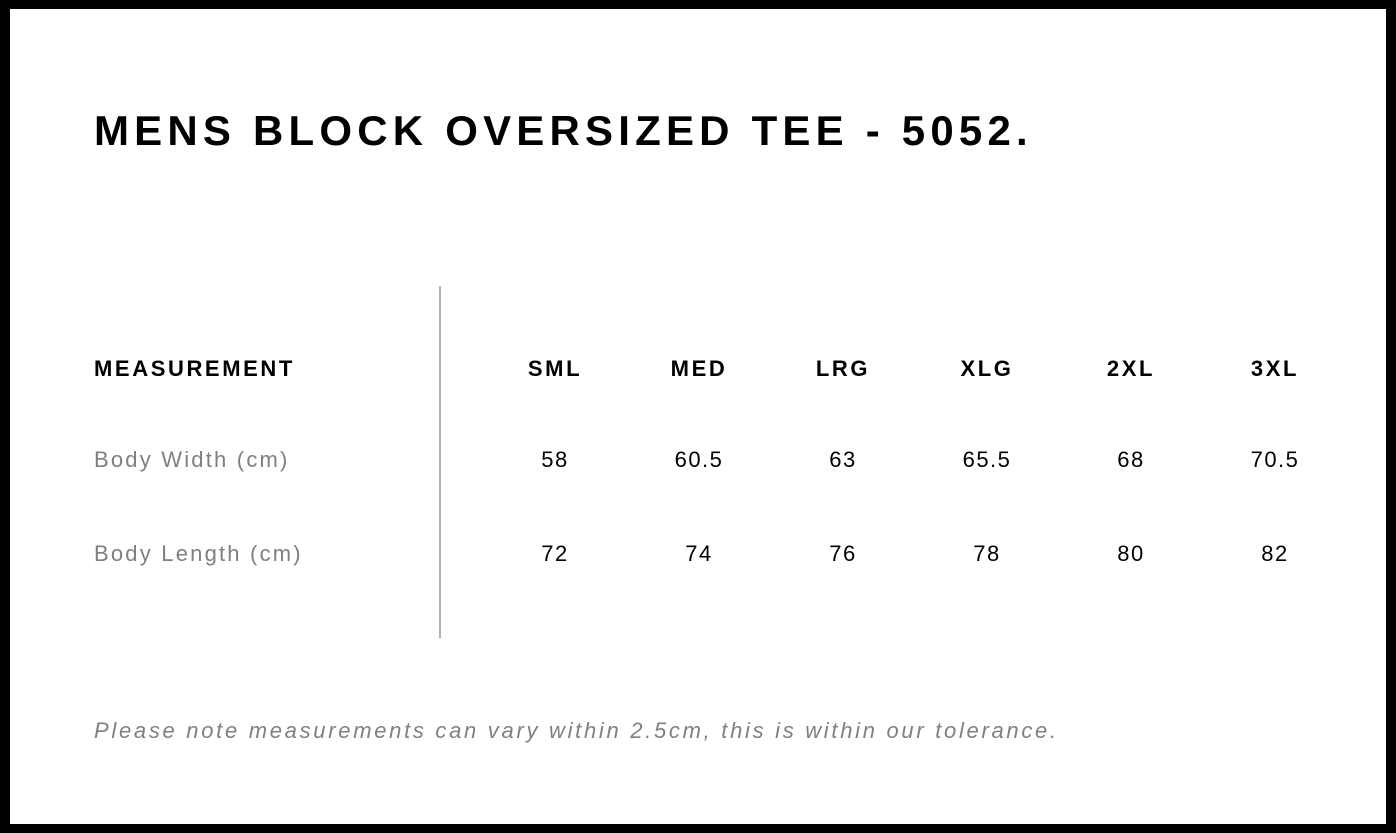 The height and width of the screenshot is (833, 1396). I want to click on table-cell: 80, so click(1131, 553).